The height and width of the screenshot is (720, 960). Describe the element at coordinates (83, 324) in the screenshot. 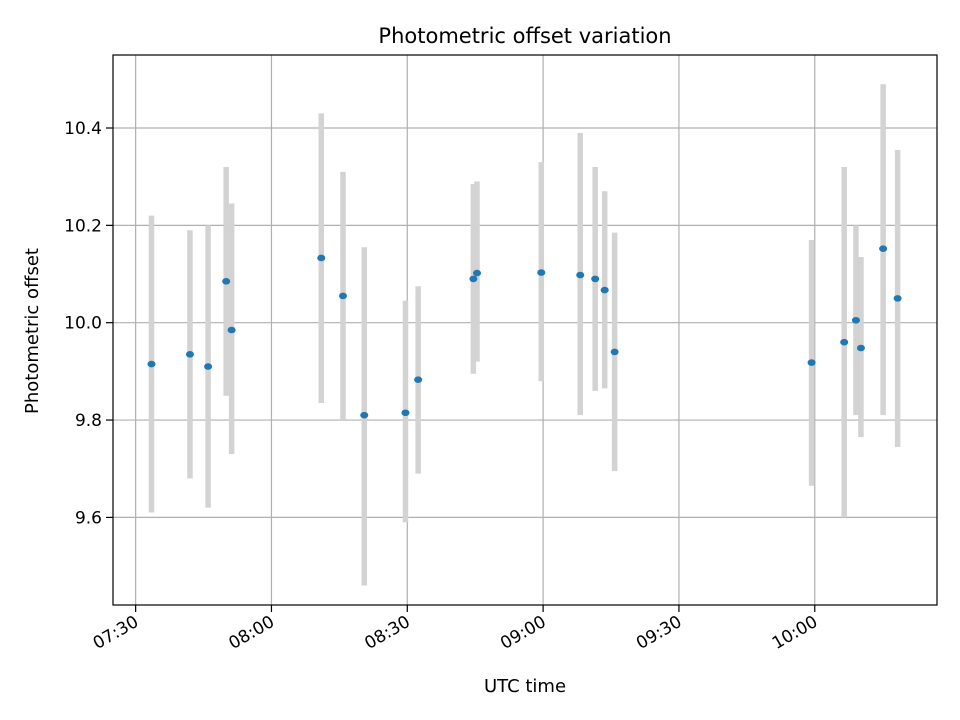

I see `y-tick-label: 10.0` at that location.